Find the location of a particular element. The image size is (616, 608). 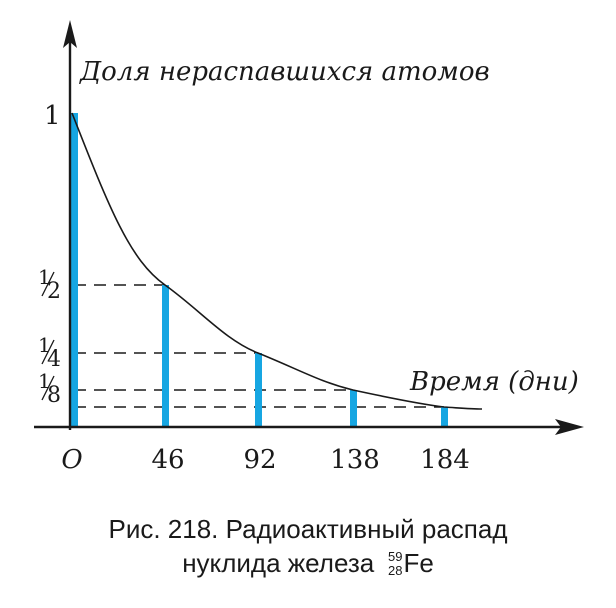

caption-text: нуклида железа is located at coordinates (278, 563).